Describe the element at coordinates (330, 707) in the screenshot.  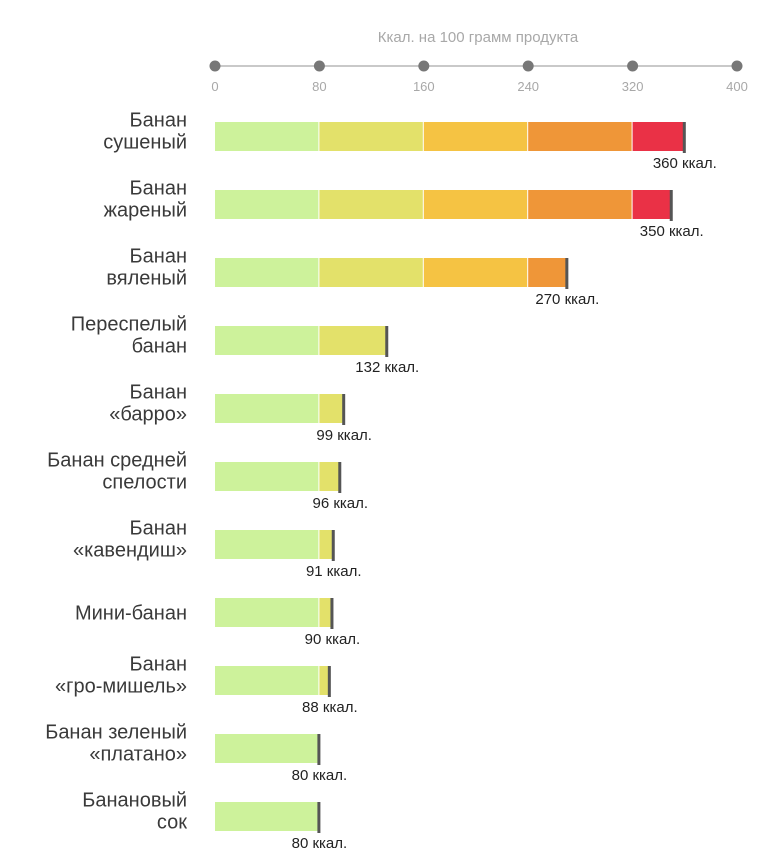
I see `value-label: 88 ккал.` at that location.